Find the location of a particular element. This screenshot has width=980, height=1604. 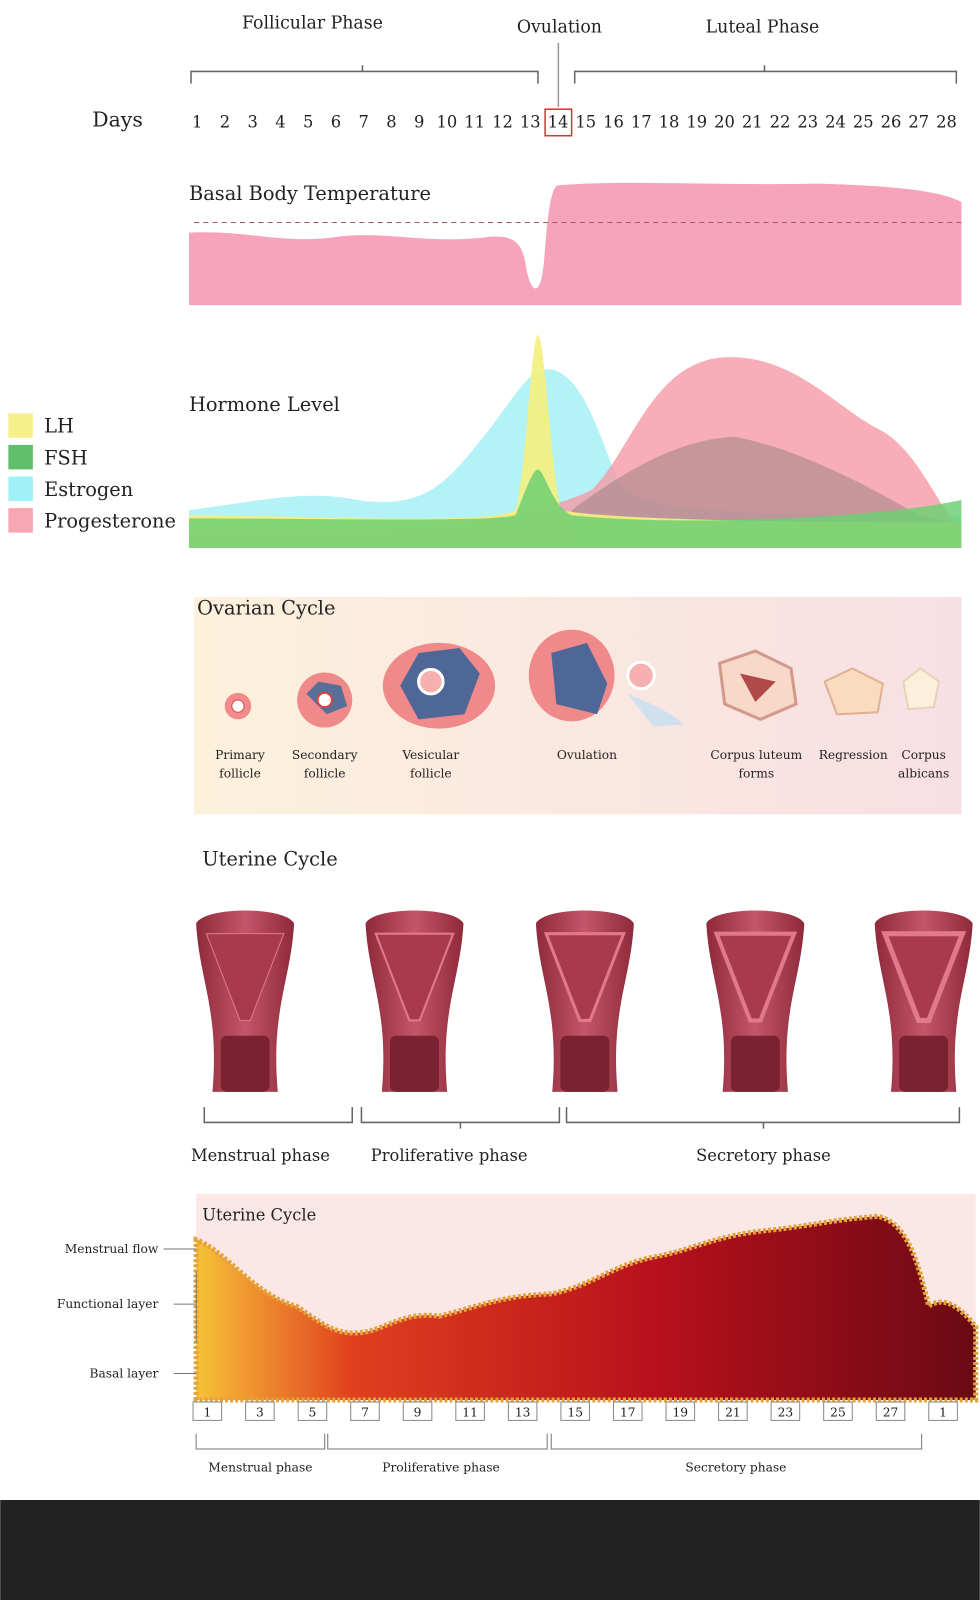

days-label: Days is located at coordinates (117, 120).